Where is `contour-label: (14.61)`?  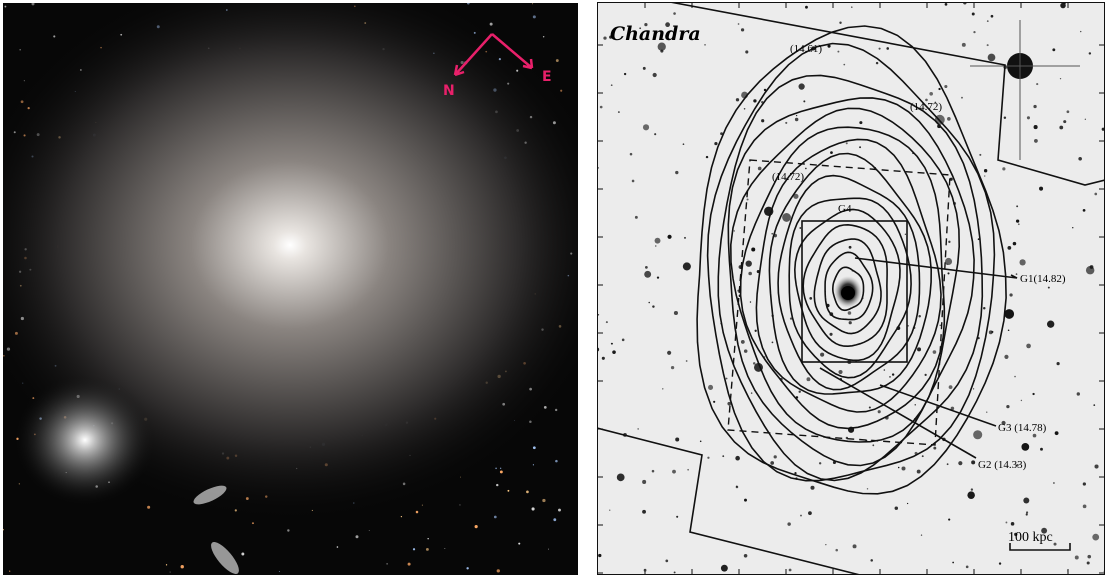 contour-label: (14.61) is located at coordinates (806, 49).